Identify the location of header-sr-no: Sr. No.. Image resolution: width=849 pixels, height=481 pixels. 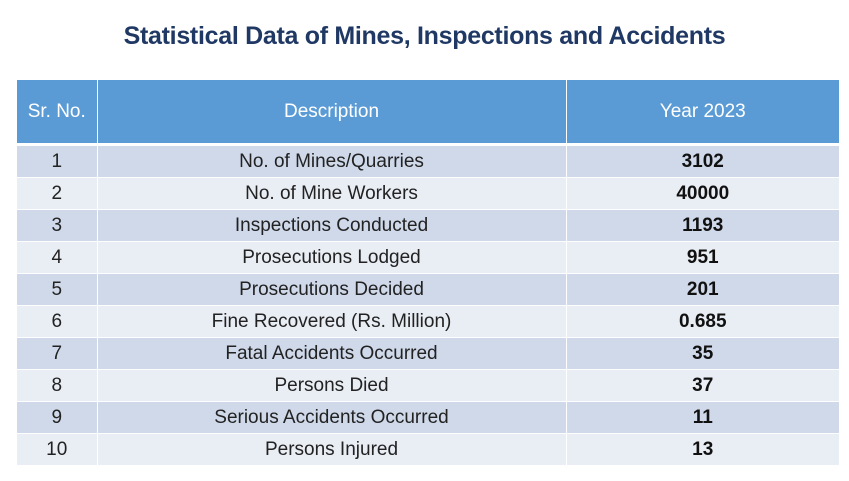
(57, 113).